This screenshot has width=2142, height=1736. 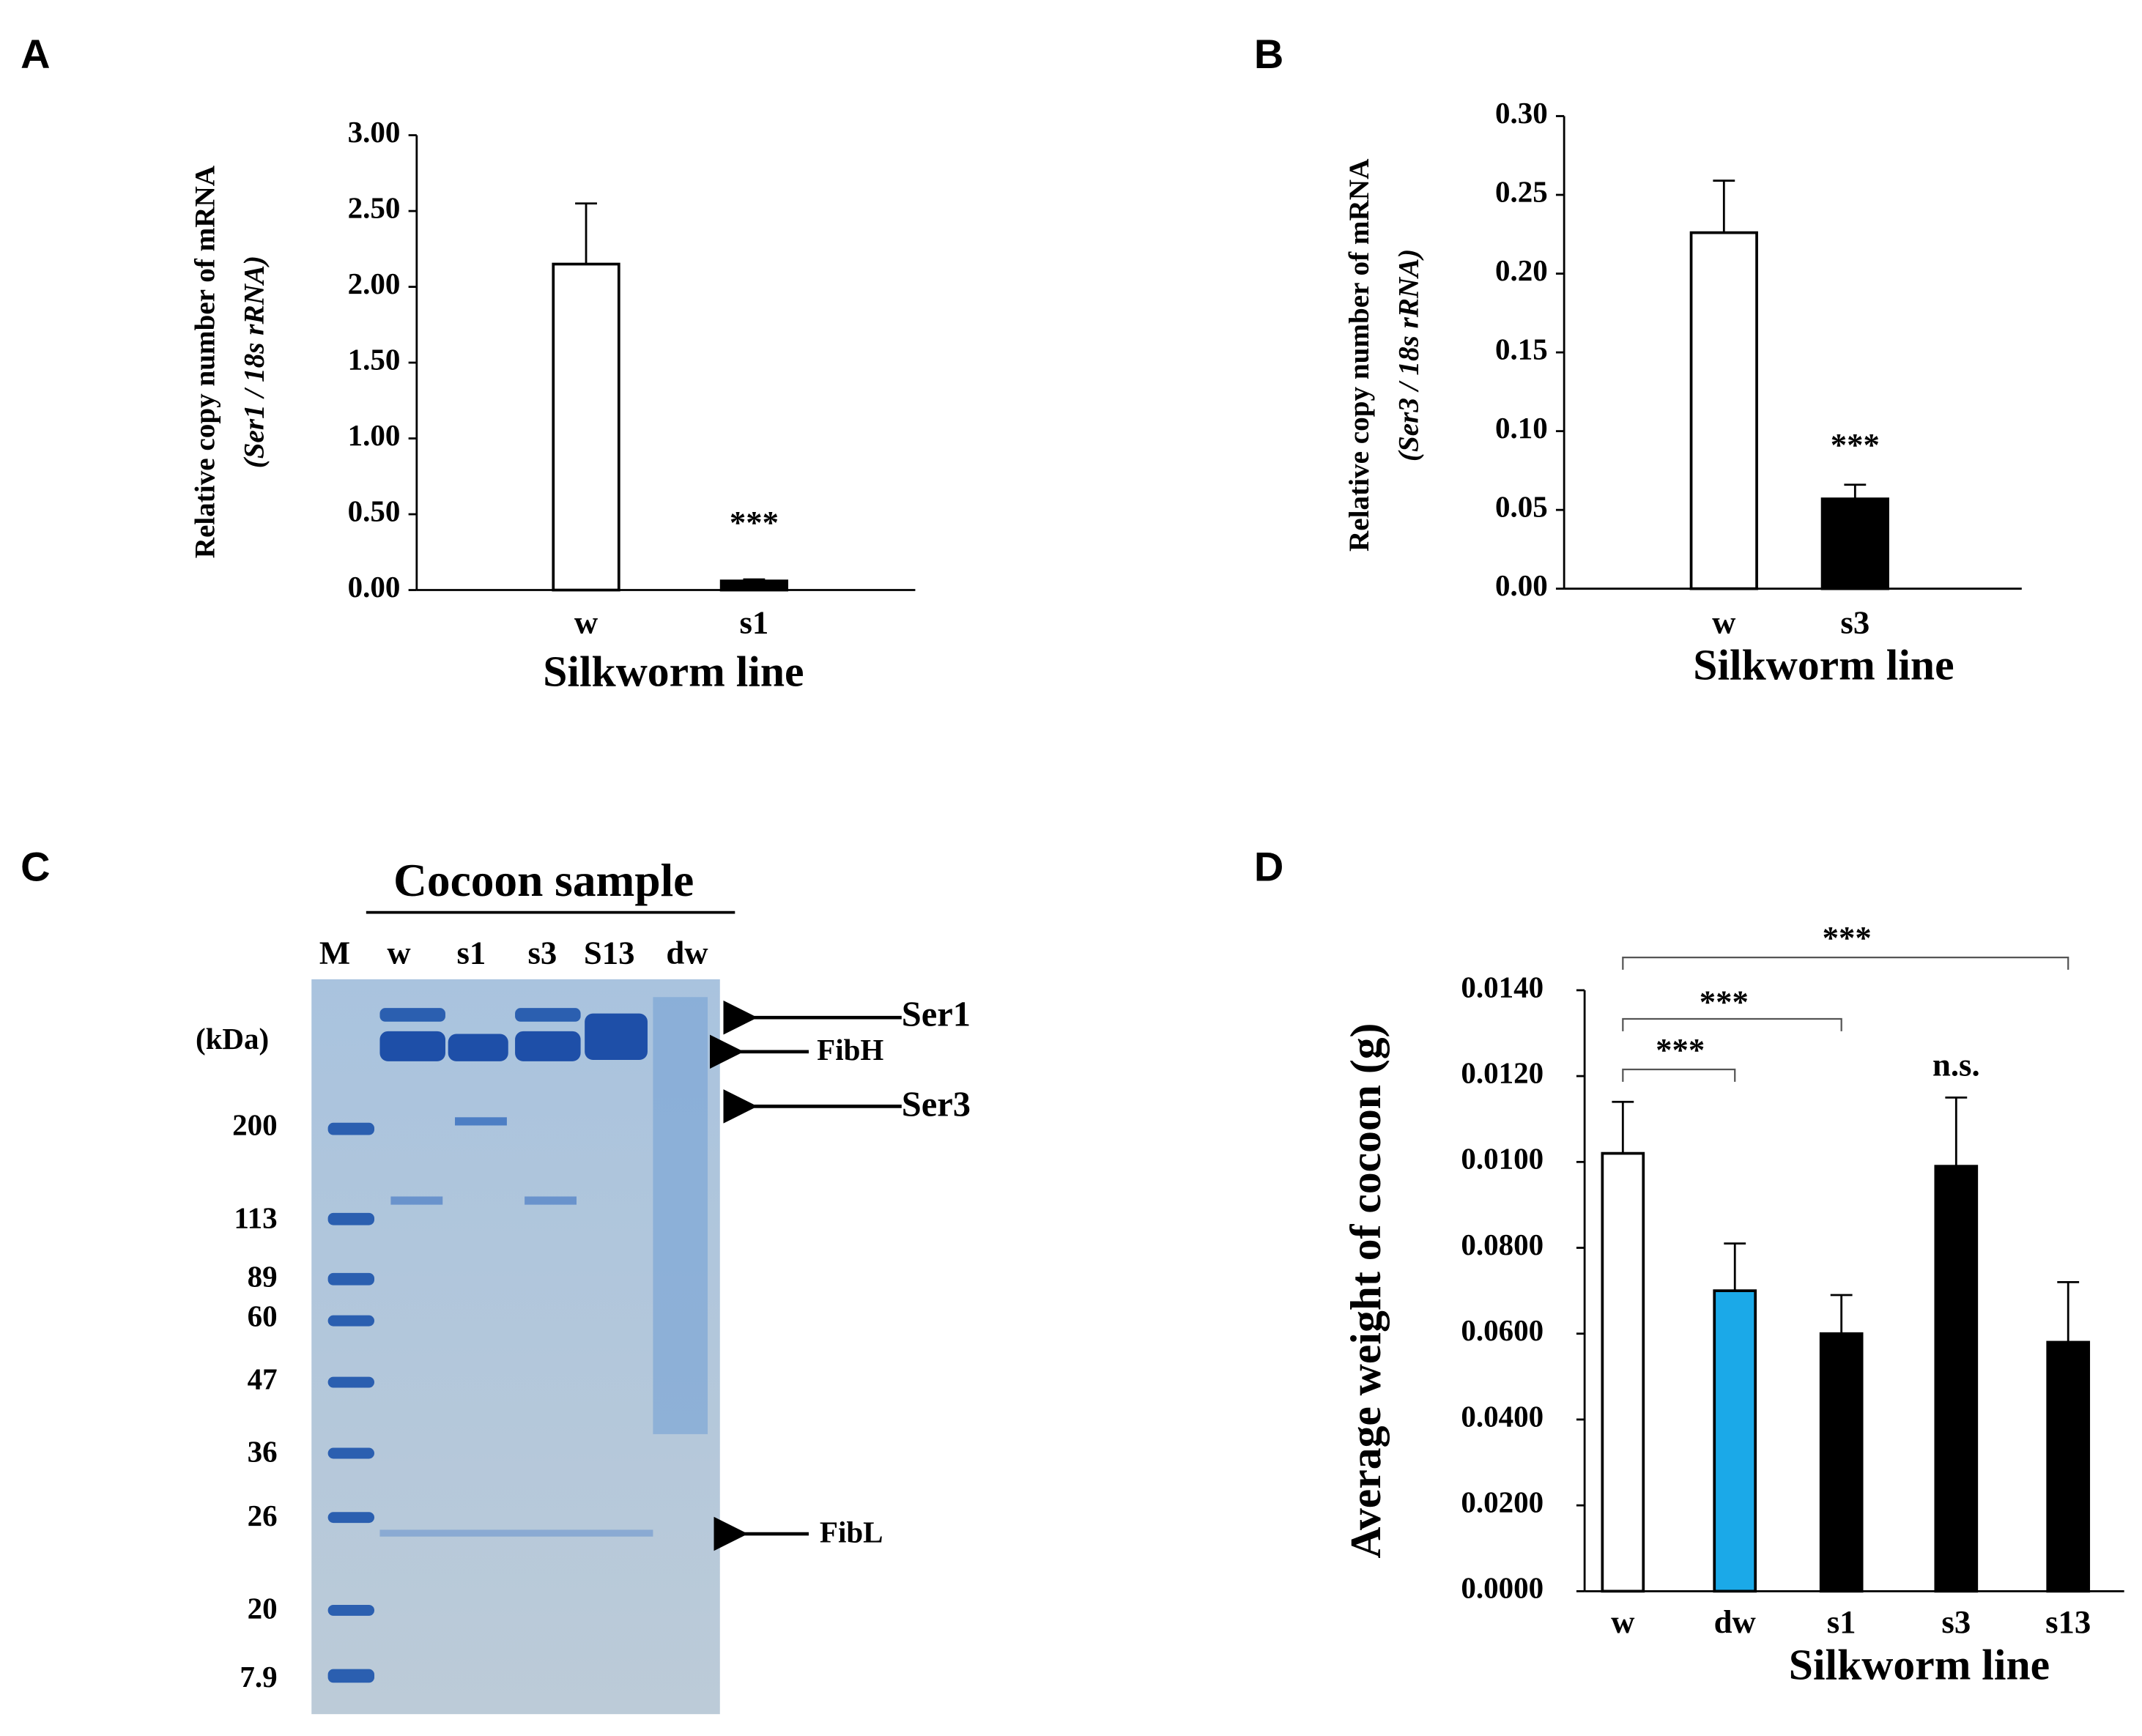 What do you see at coordinates (1735, 1622) in the screenshot?
I see `x-tick-label: dw` at bounding box center [1735, 1622].